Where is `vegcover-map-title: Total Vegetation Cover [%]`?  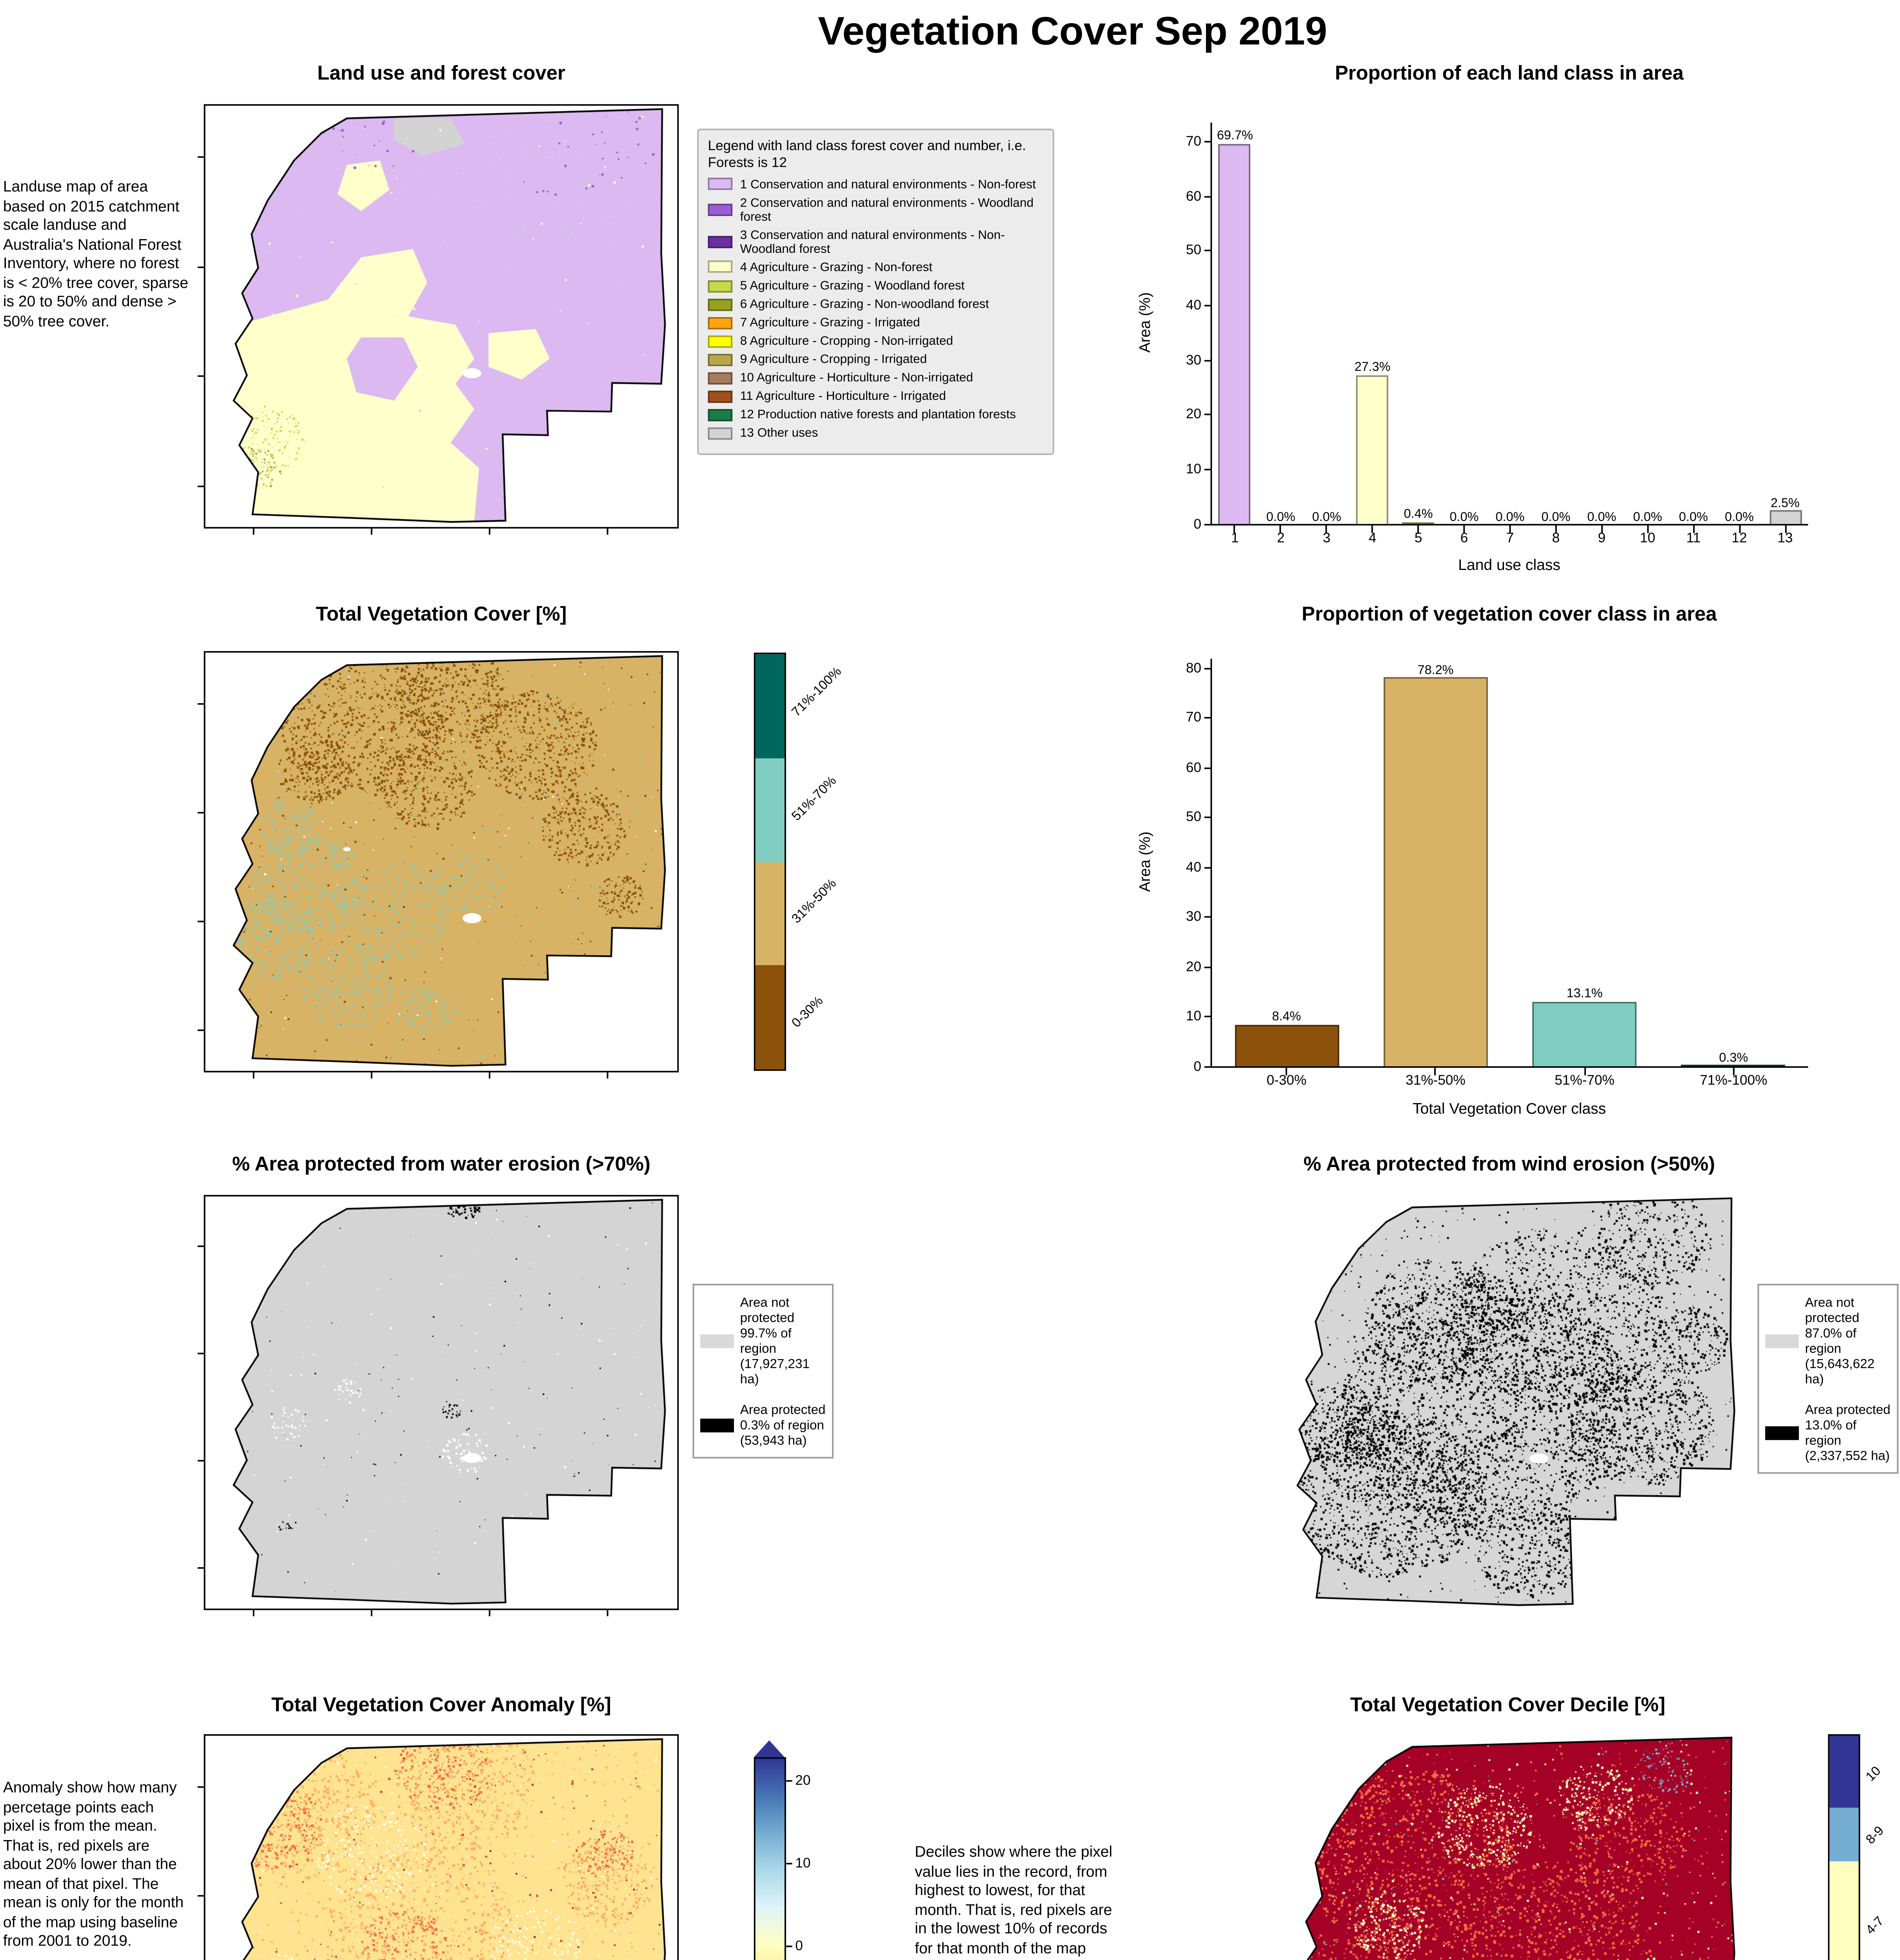 vegcover-map-title: Total Vegetation Cover [%] is located at coordinates (441, 613).